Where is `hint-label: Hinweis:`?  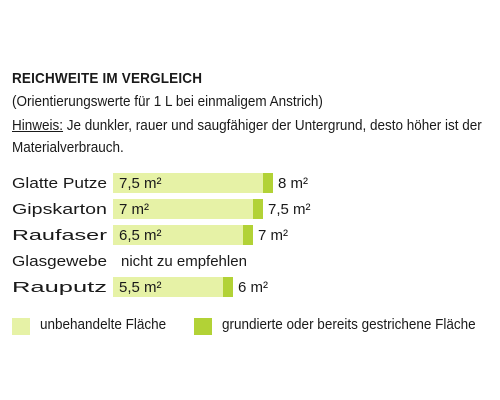 hint-label: Hinweis: is located at coordinates (38, 125).